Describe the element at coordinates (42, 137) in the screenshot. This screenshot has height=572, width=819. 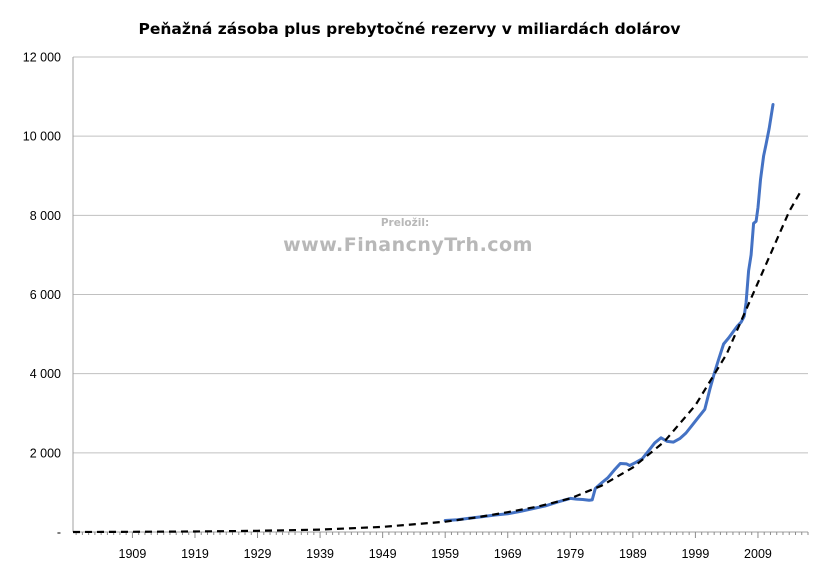
I see `y-tick-label: 10 000` at that location.